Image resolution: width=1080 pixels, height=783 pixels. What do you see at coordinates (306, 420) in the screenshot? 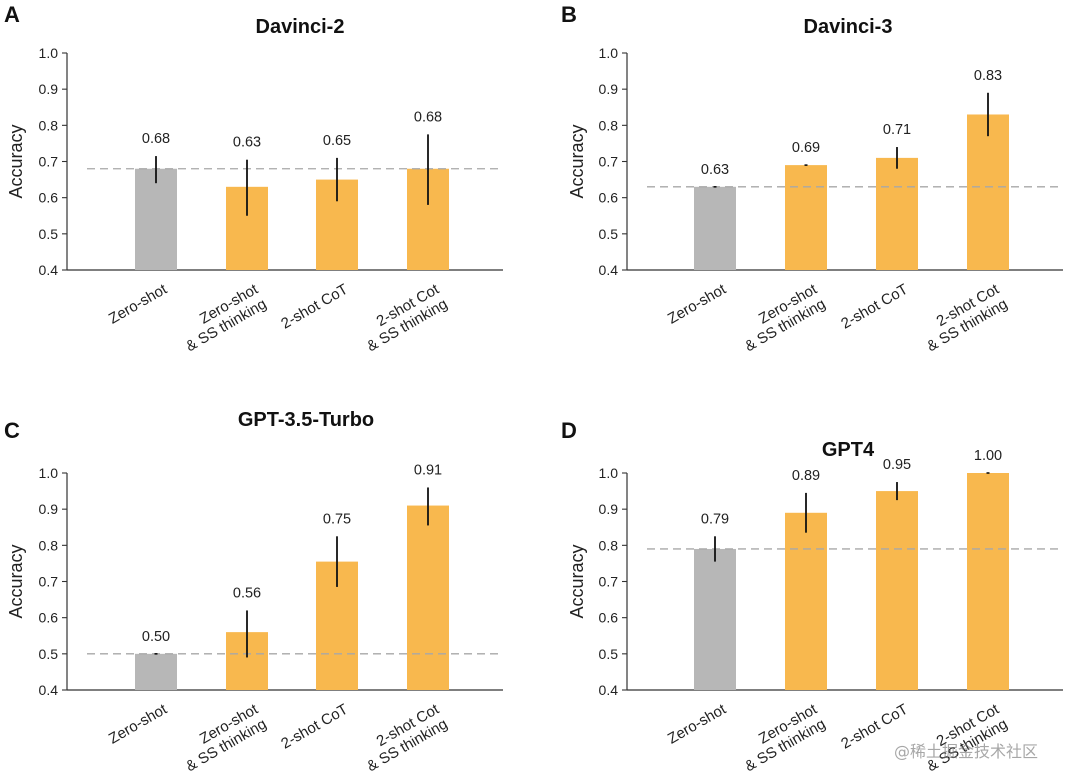
I see `chart-title: GPT-3.5-Turbo` at bounding box center [306, 420].